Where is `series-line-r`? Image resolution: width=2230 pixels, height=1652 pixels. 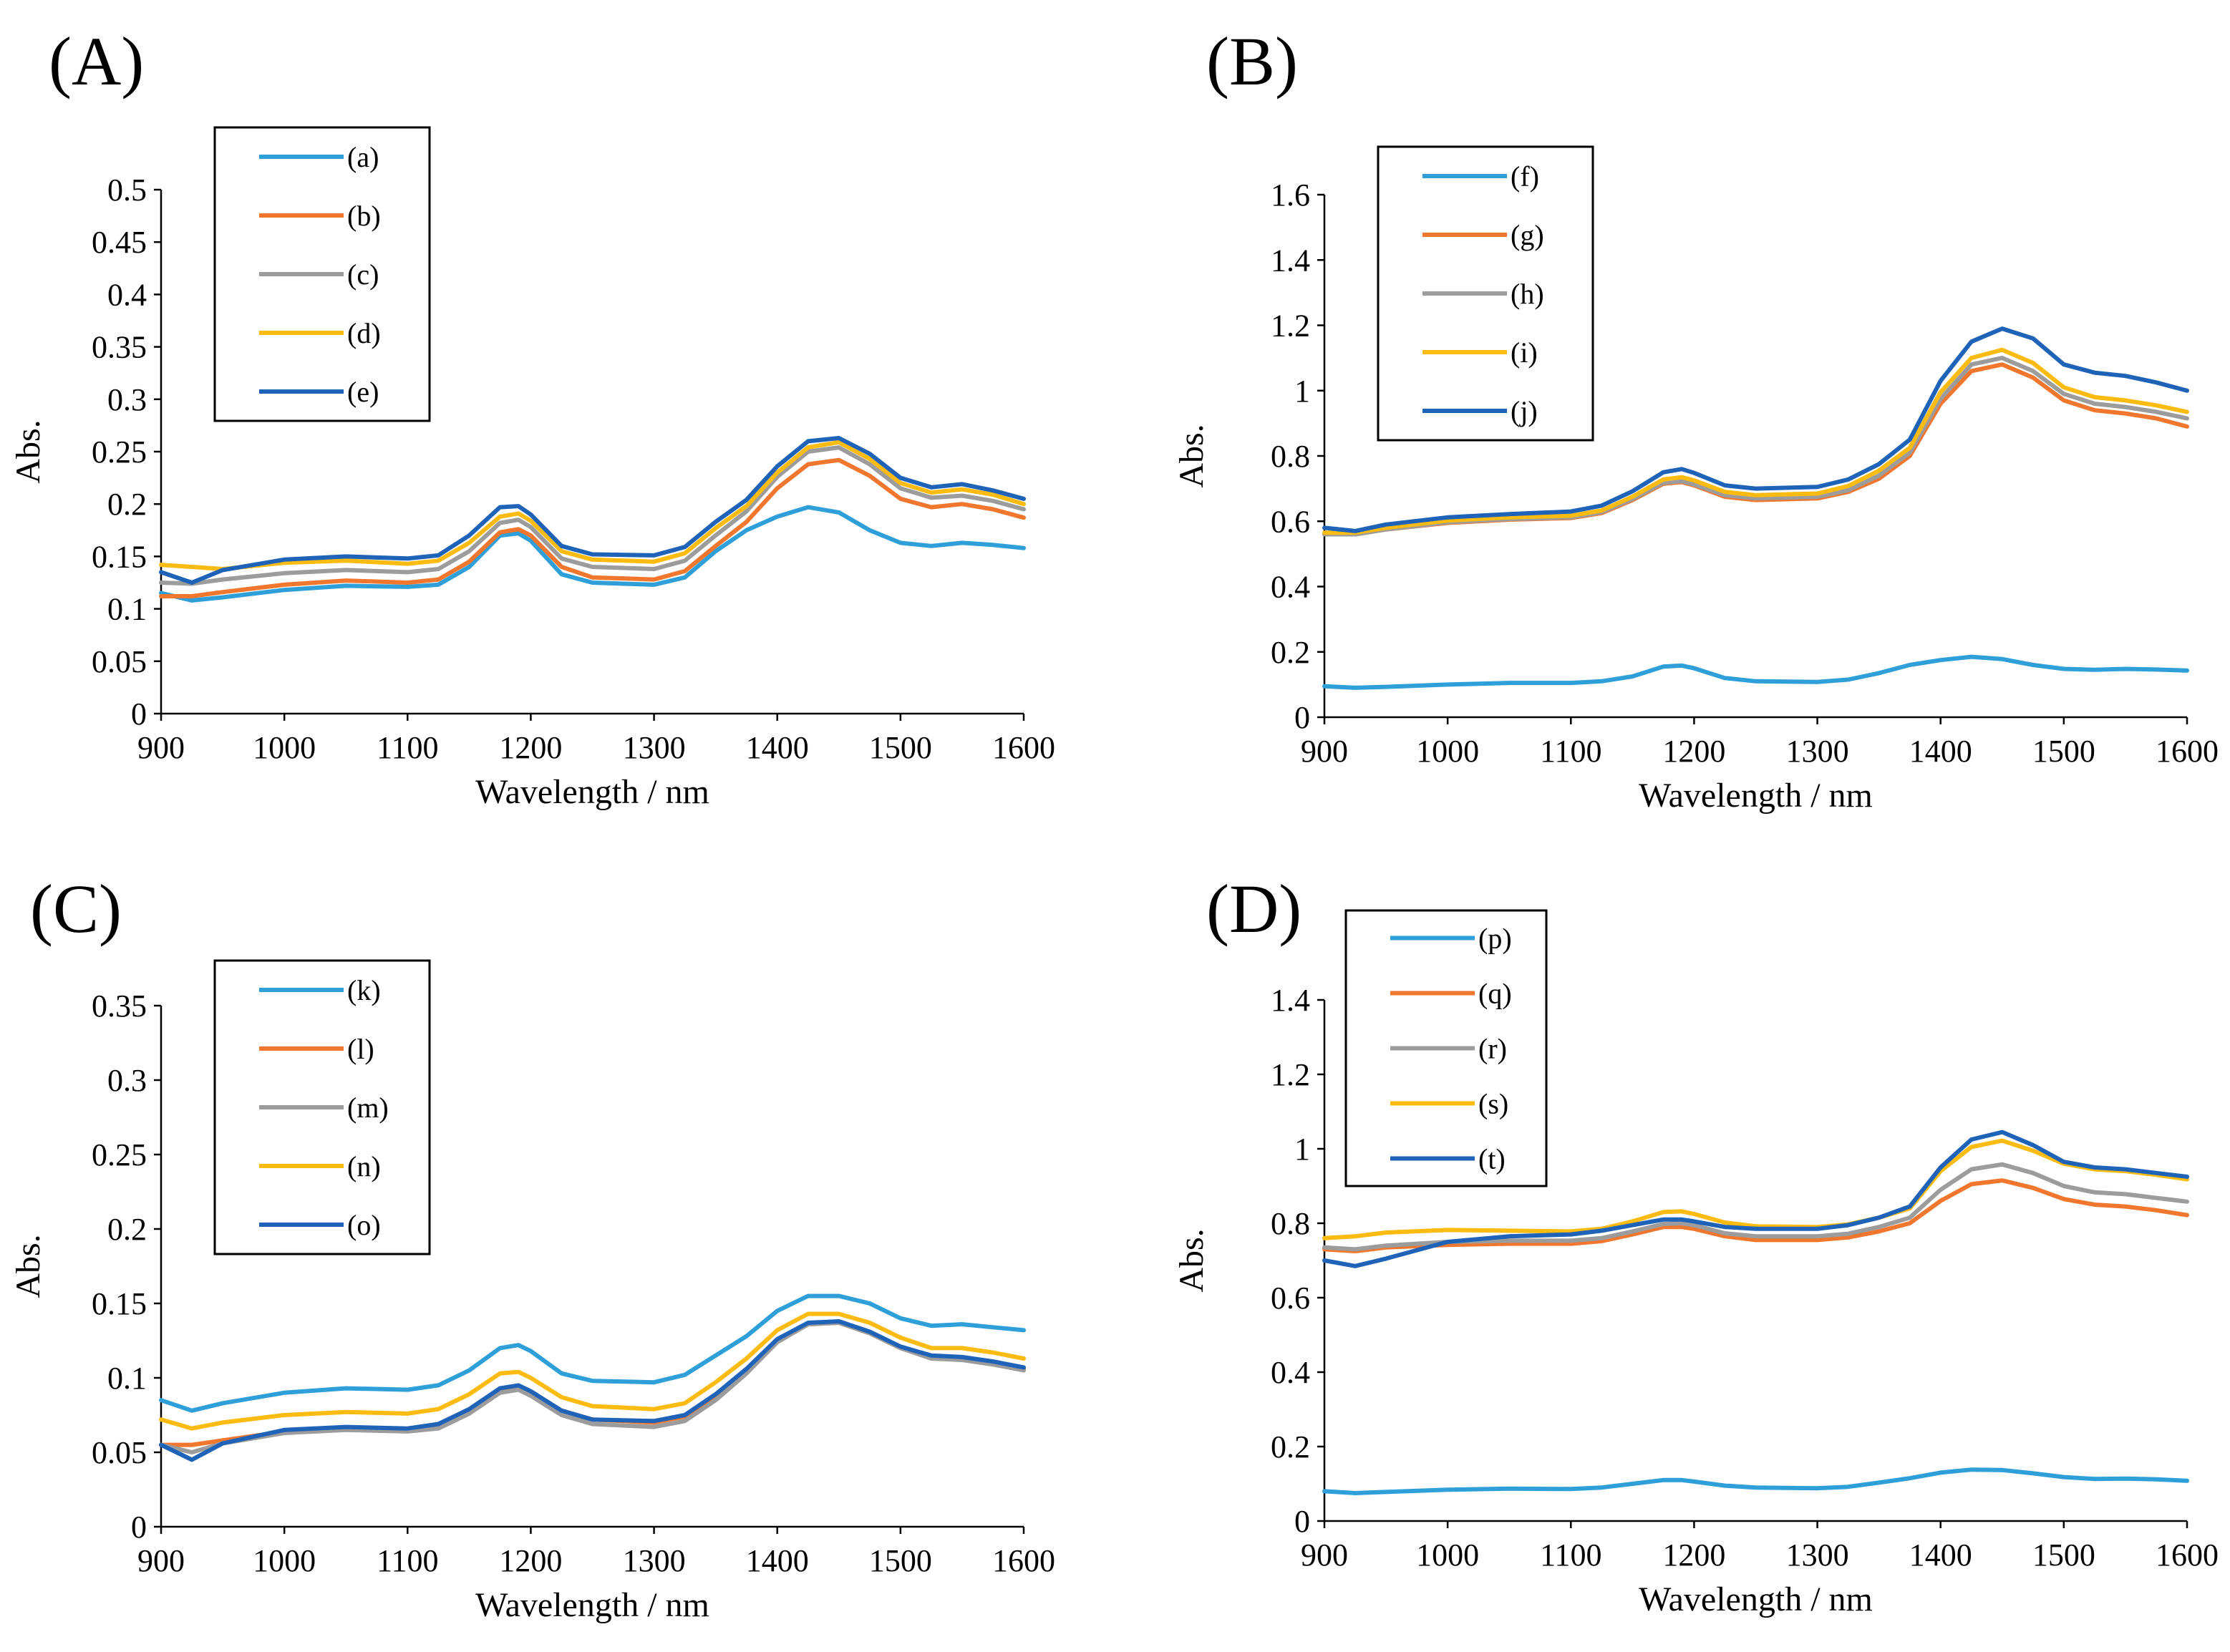 series-line-r is located at coordinates (1755, 1207).